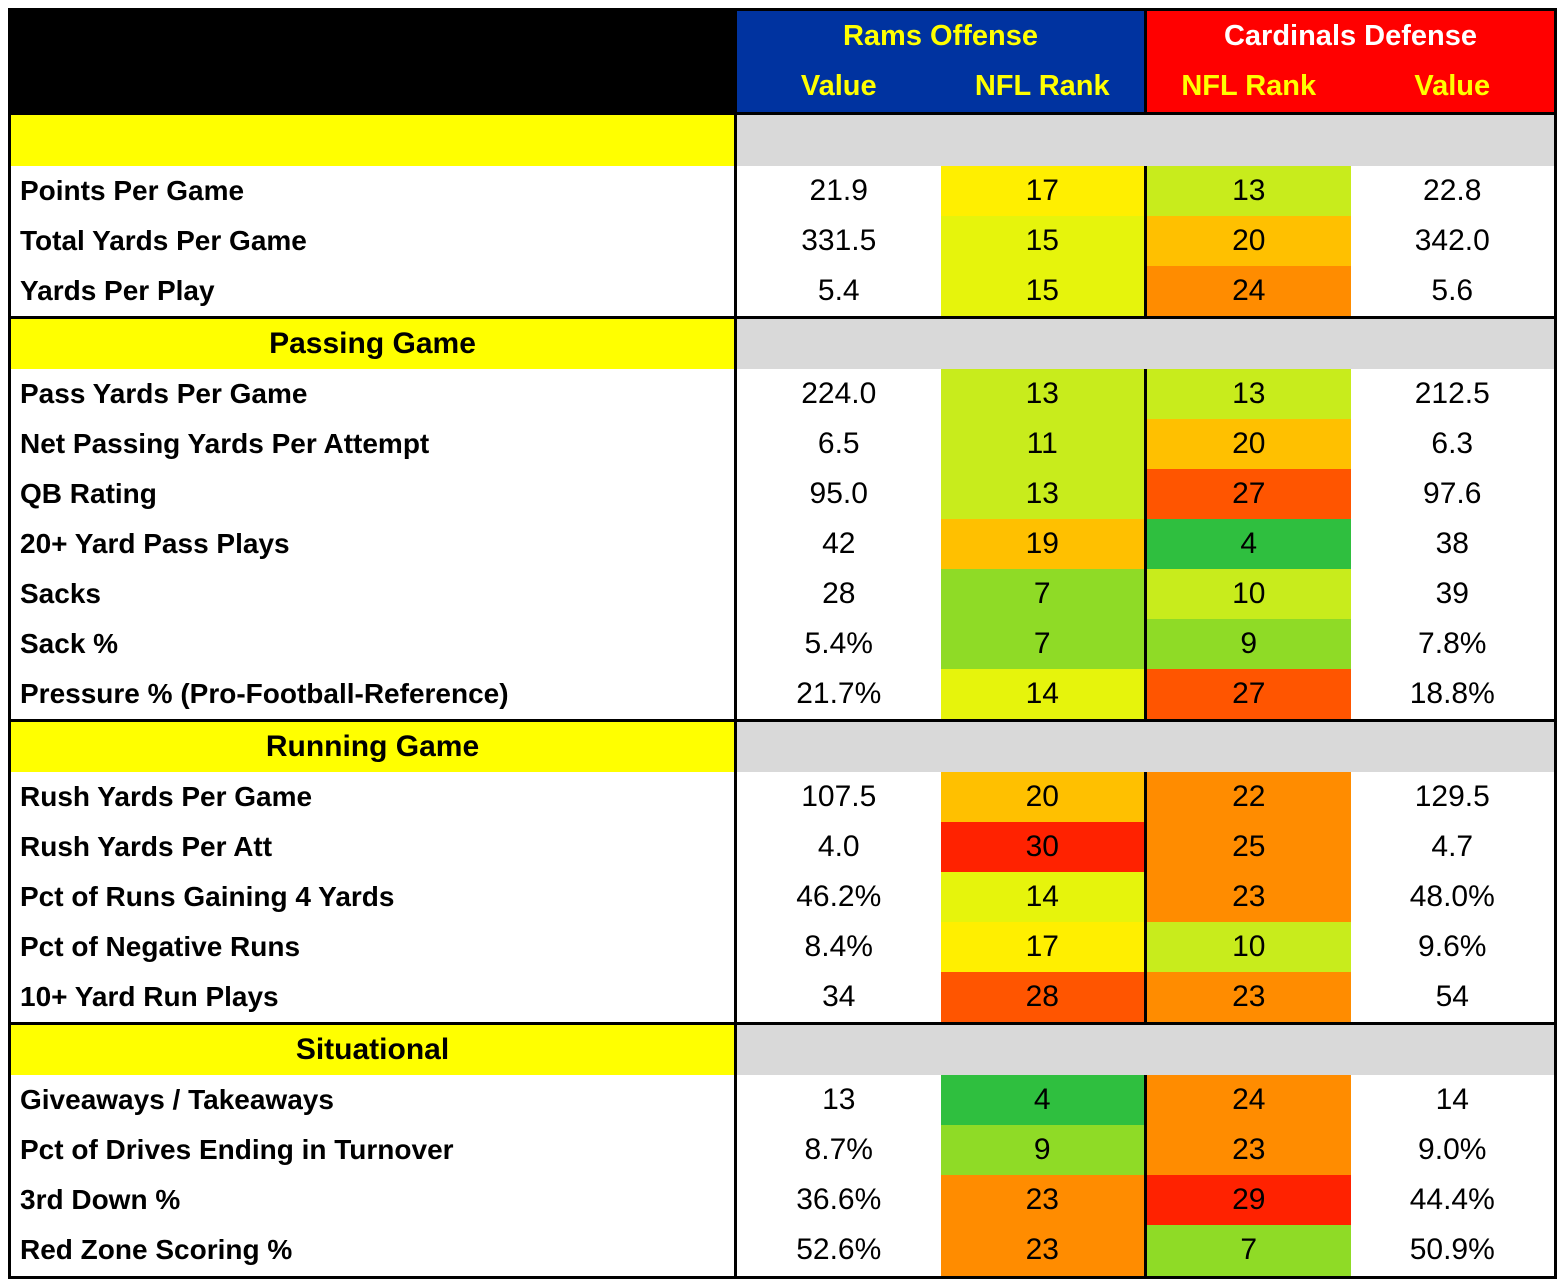  I want to click on section-title: Situational, so click(372, 1048).